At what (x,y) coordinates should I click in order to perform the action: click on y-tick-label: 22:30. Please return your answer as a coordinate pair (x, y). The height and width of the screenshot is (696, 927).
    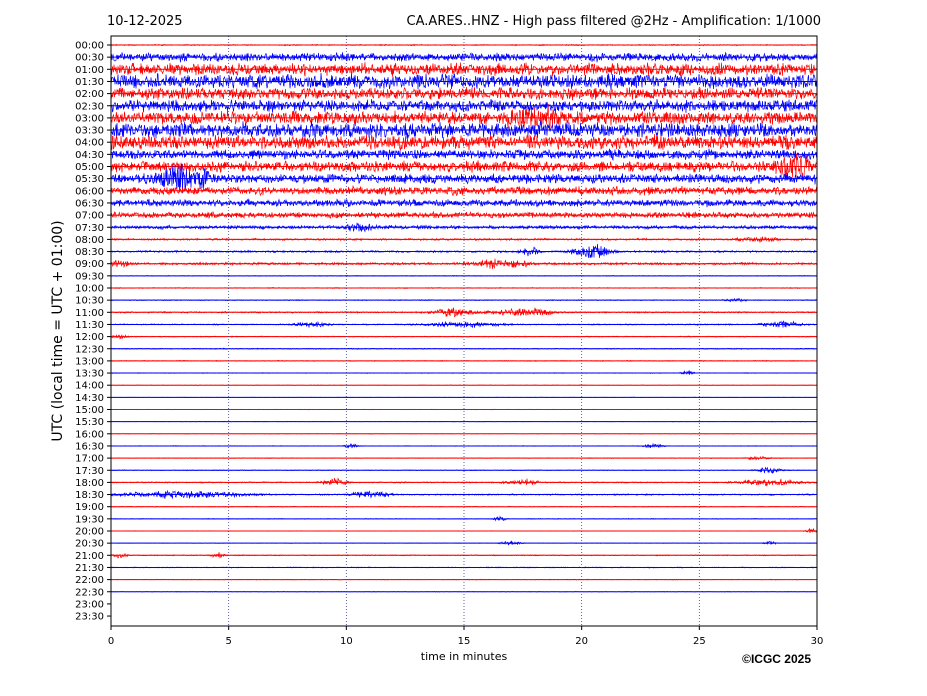
    Looking at the image, I should click on (89, 592).